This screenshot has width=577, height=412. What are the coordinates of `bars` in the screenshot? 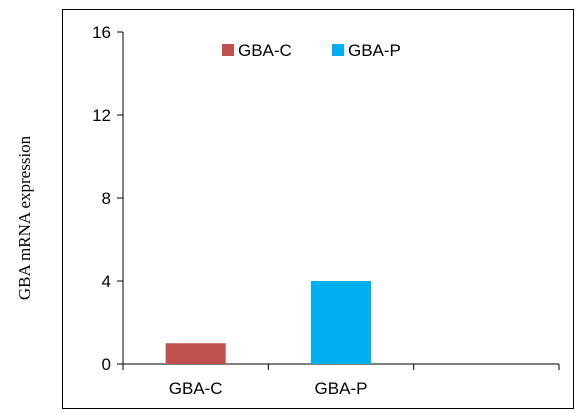 It's located at (268, 322).